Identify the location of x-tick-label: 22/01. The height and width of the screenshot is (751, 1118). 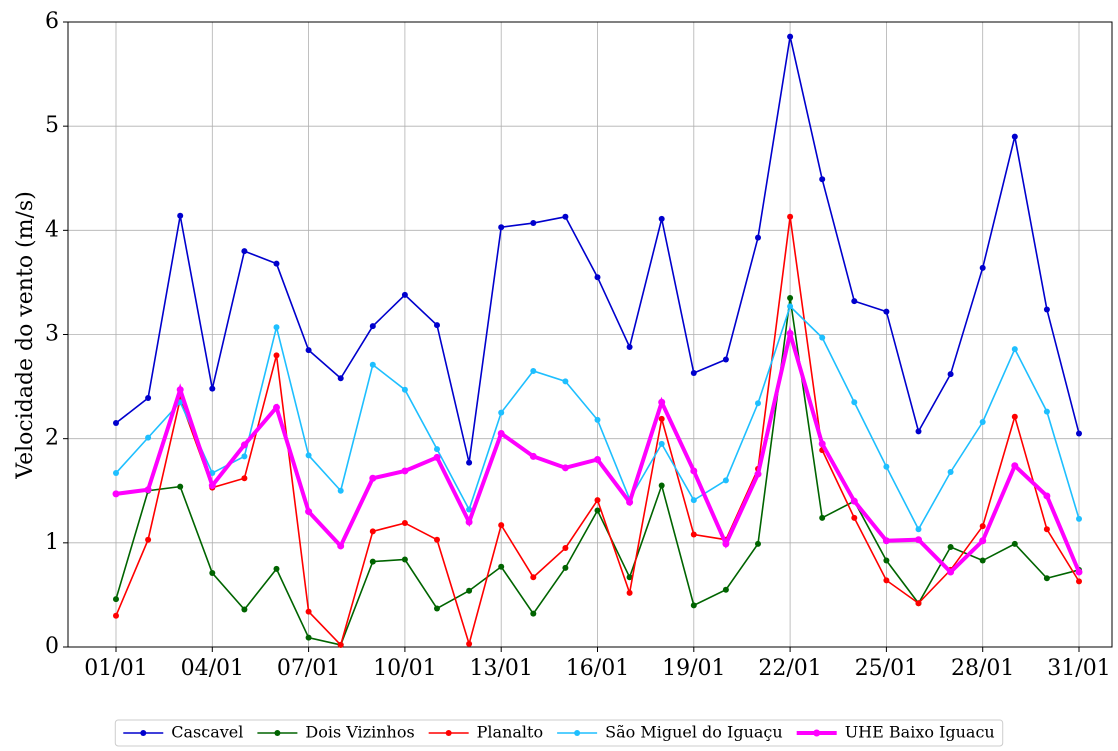
(789, 668).